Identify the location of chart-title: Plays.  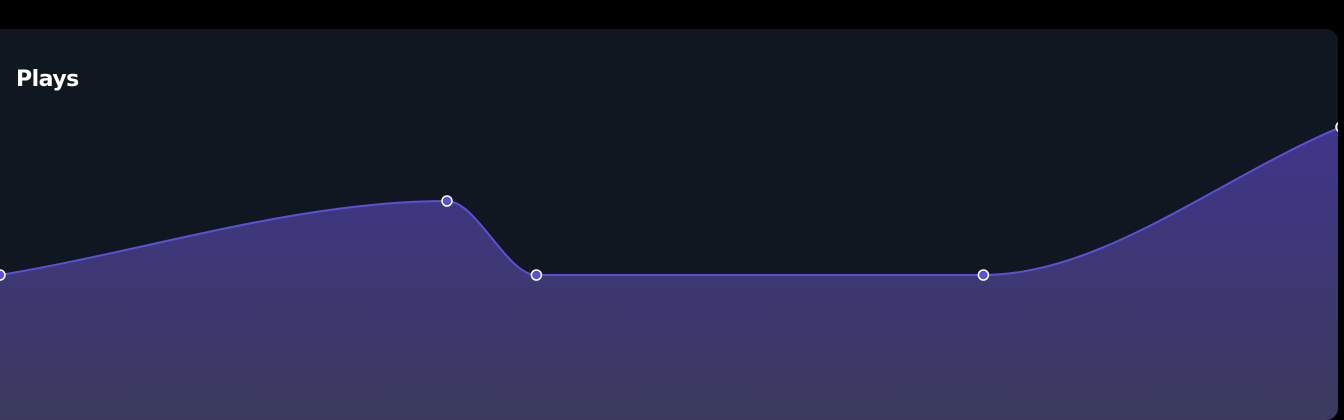
(47, 79).